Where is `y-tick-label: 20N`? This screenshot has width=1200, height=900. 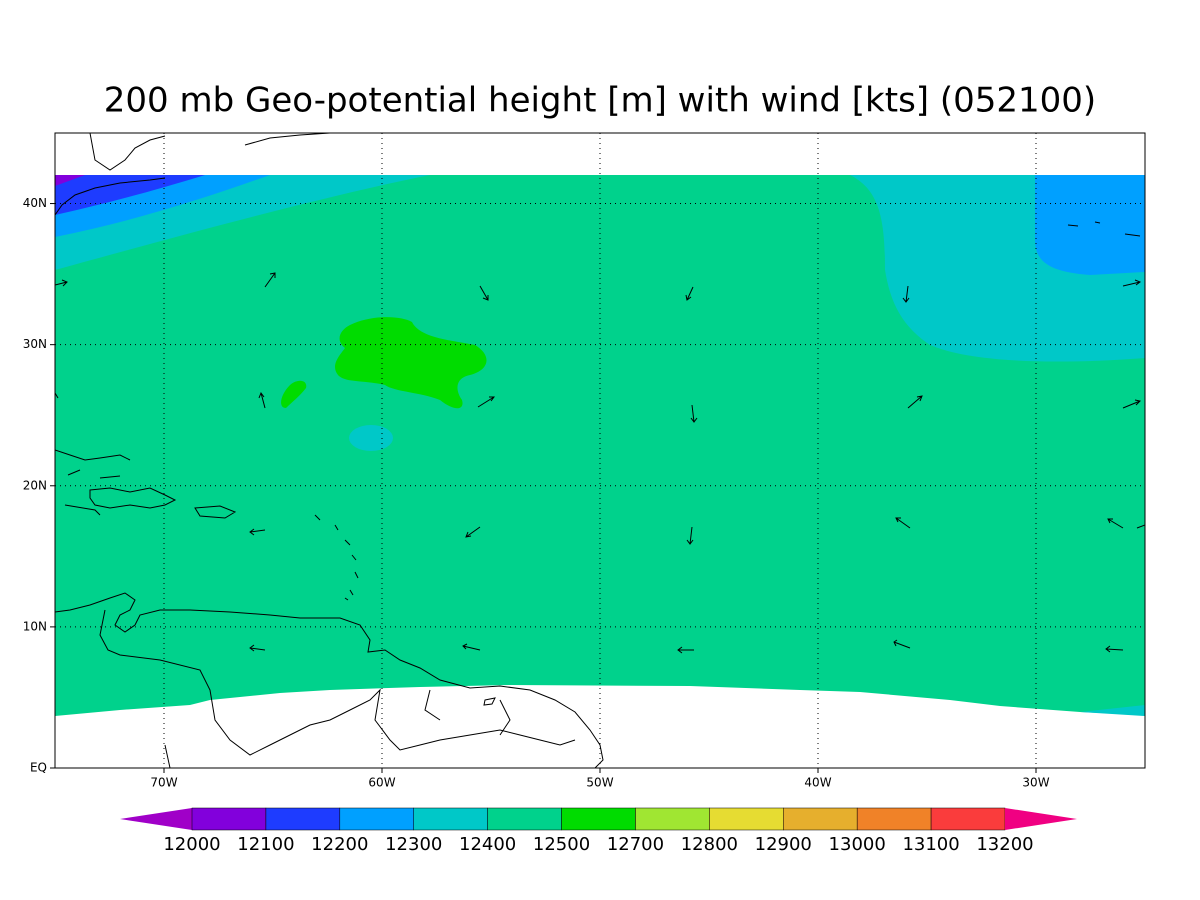
y-tick-label: 20N is located at coordinates (35, 485).